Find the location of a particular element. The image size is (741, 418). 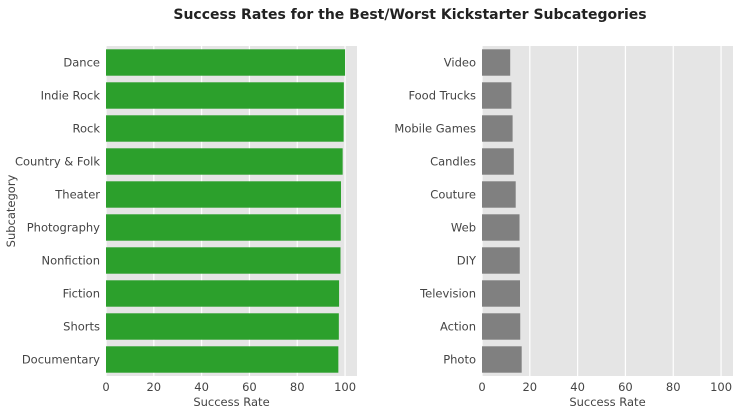

category-label: Video is located at coordinates (460, 63).